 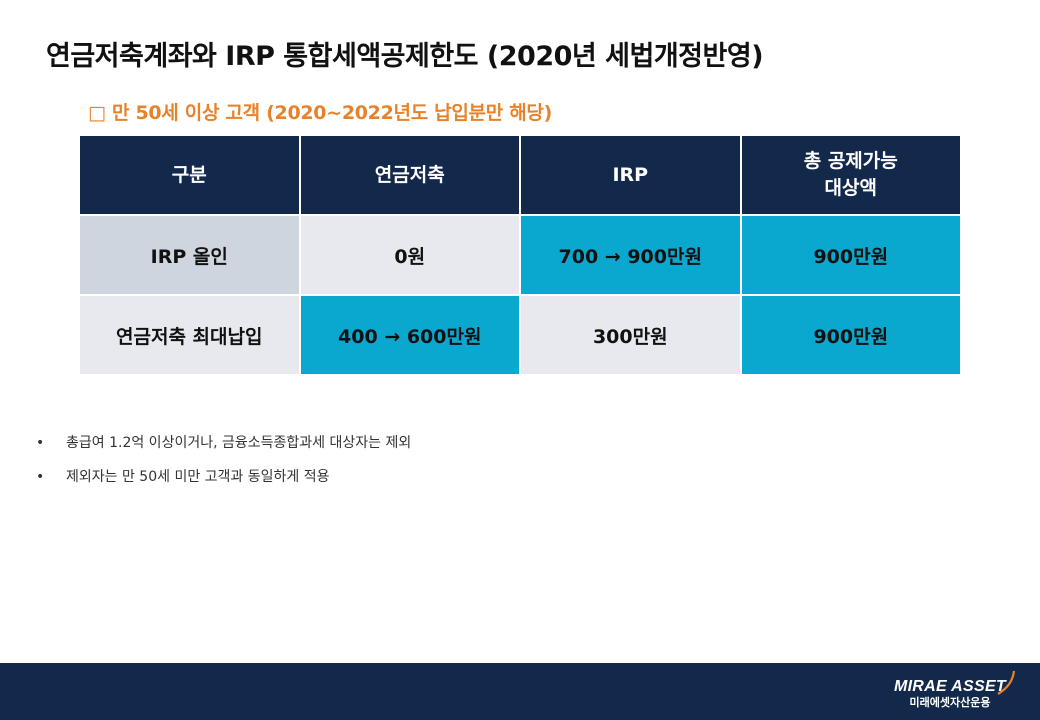 What do you see at coordinates (189, 175) in the screenshot?
I see `header-category: 구분` at bounding box center [189, 175].